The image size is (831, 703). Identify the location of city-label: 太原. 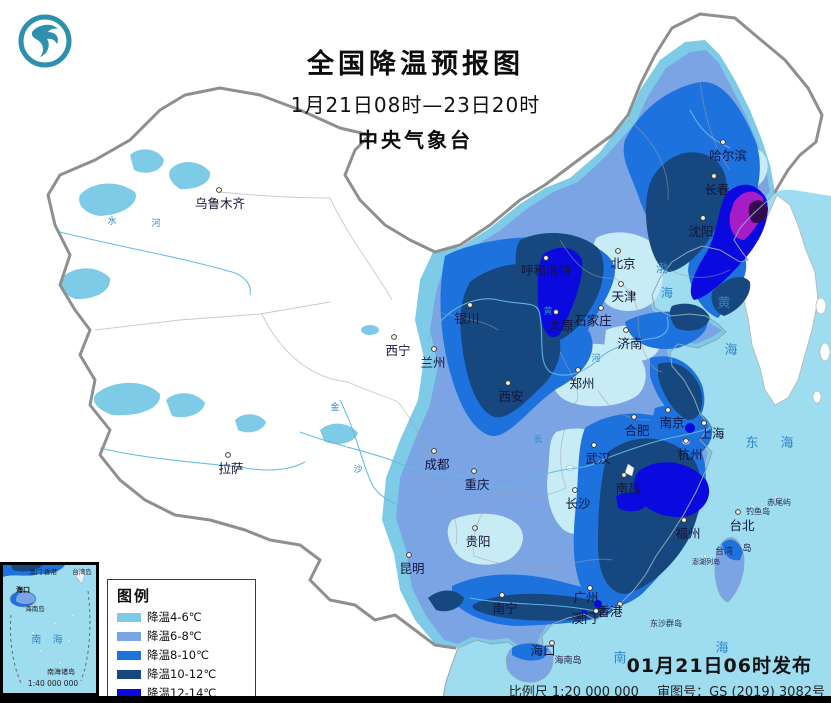
(560, 325).